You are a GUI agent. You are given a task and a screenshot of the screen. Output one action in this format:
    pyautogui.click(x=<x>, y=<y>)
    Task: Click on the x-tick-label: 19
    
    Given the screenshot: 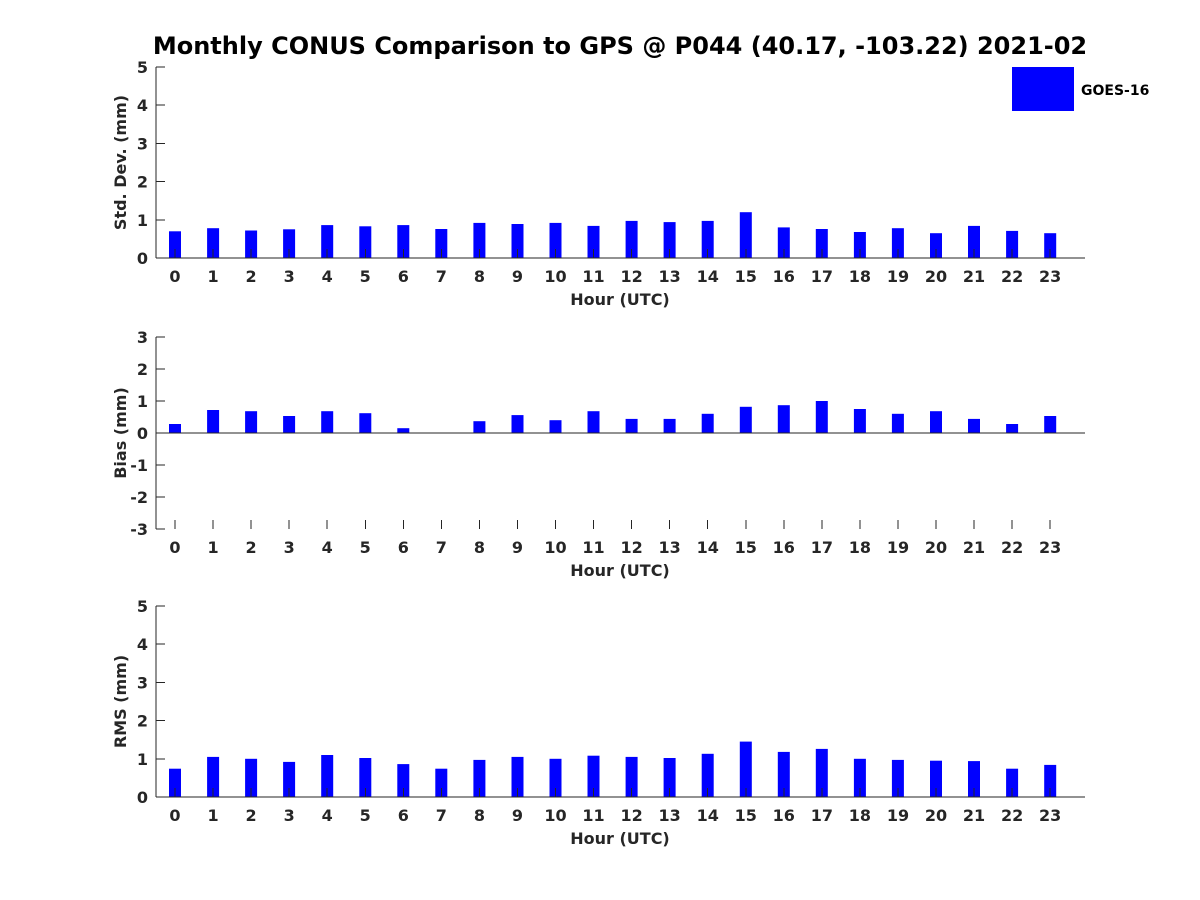 What is the action you would take?
    pyautogui.click(x=898, y=276)
    